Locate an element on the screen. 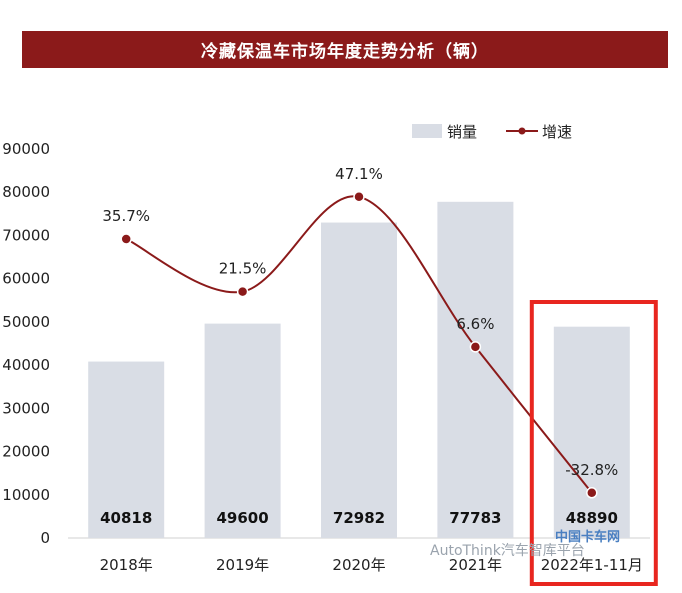  y-tick-label: 20000 is located at coordinates (26, 452).